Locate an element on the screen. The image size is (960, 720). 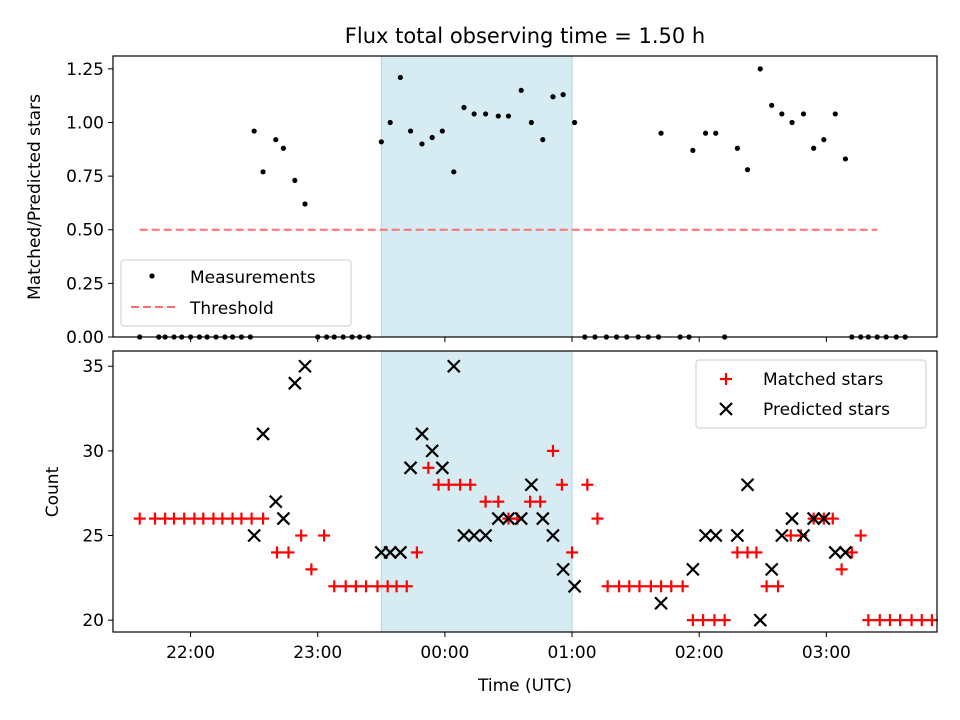
top-shaded-span is located at coordinates (476, 196).